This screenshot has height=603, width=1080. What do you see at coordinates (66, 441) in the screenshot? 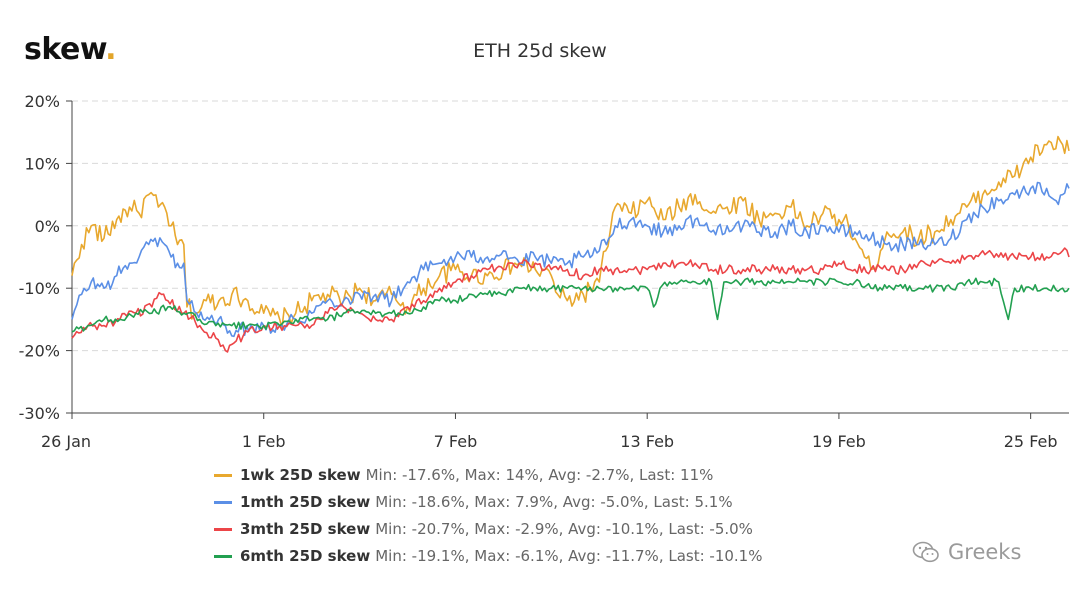
I see `x-tick-label: 26 Jan` at bounding box center [66, 441].